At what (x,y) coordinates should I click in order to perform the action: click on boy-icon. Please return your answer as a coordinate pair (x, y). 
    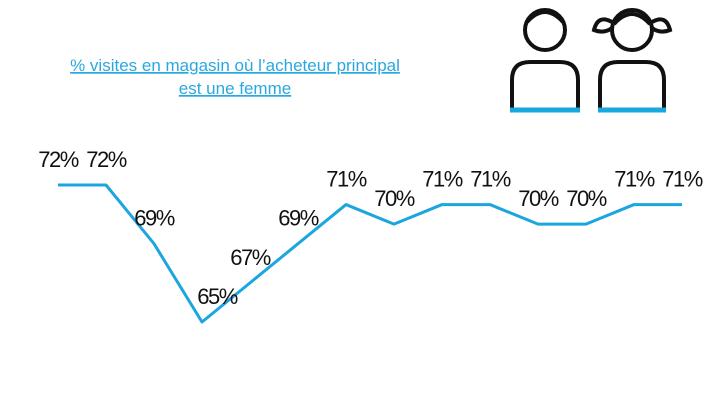
    Looking at the image, I should click on (545, 60).